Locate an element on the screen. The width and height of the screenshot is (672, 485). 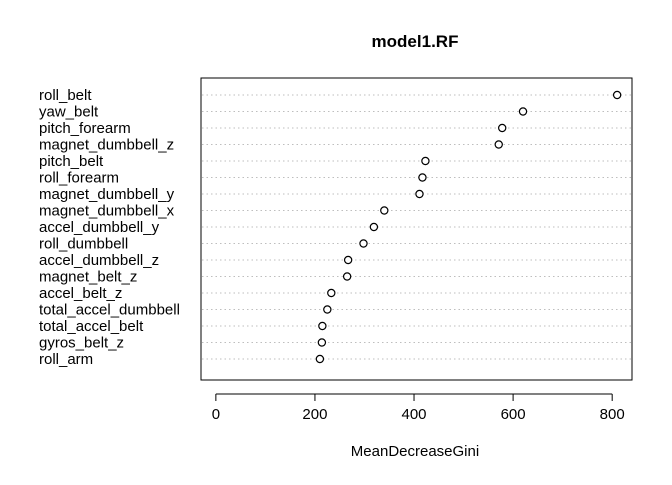
category-label: accel_dumbbell_z is located at coordinates (99, 260).